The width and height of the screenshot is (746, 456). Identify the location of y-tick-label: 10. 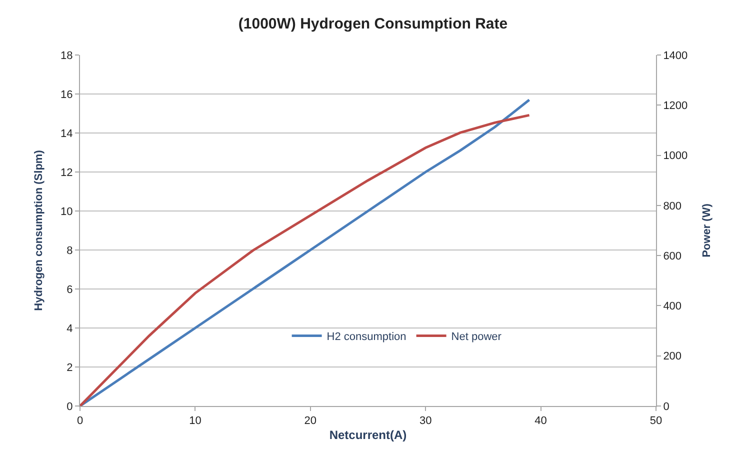
(66, 212).